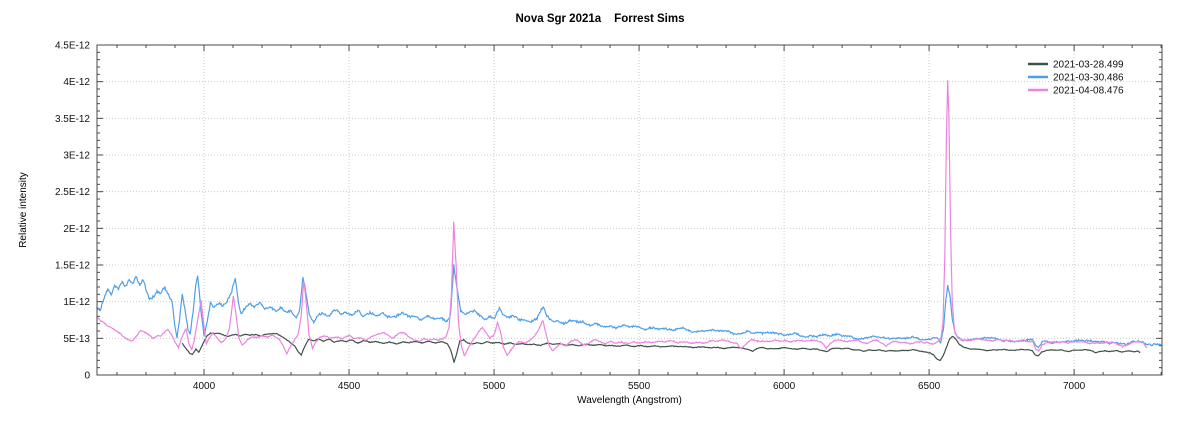 This screenshot has width=1200, height=429. What do you see at coordinates (1088, 65) in the screenshot?
I see `legend-label: 2021-03-28.499` at bounding box center [1088, 65].